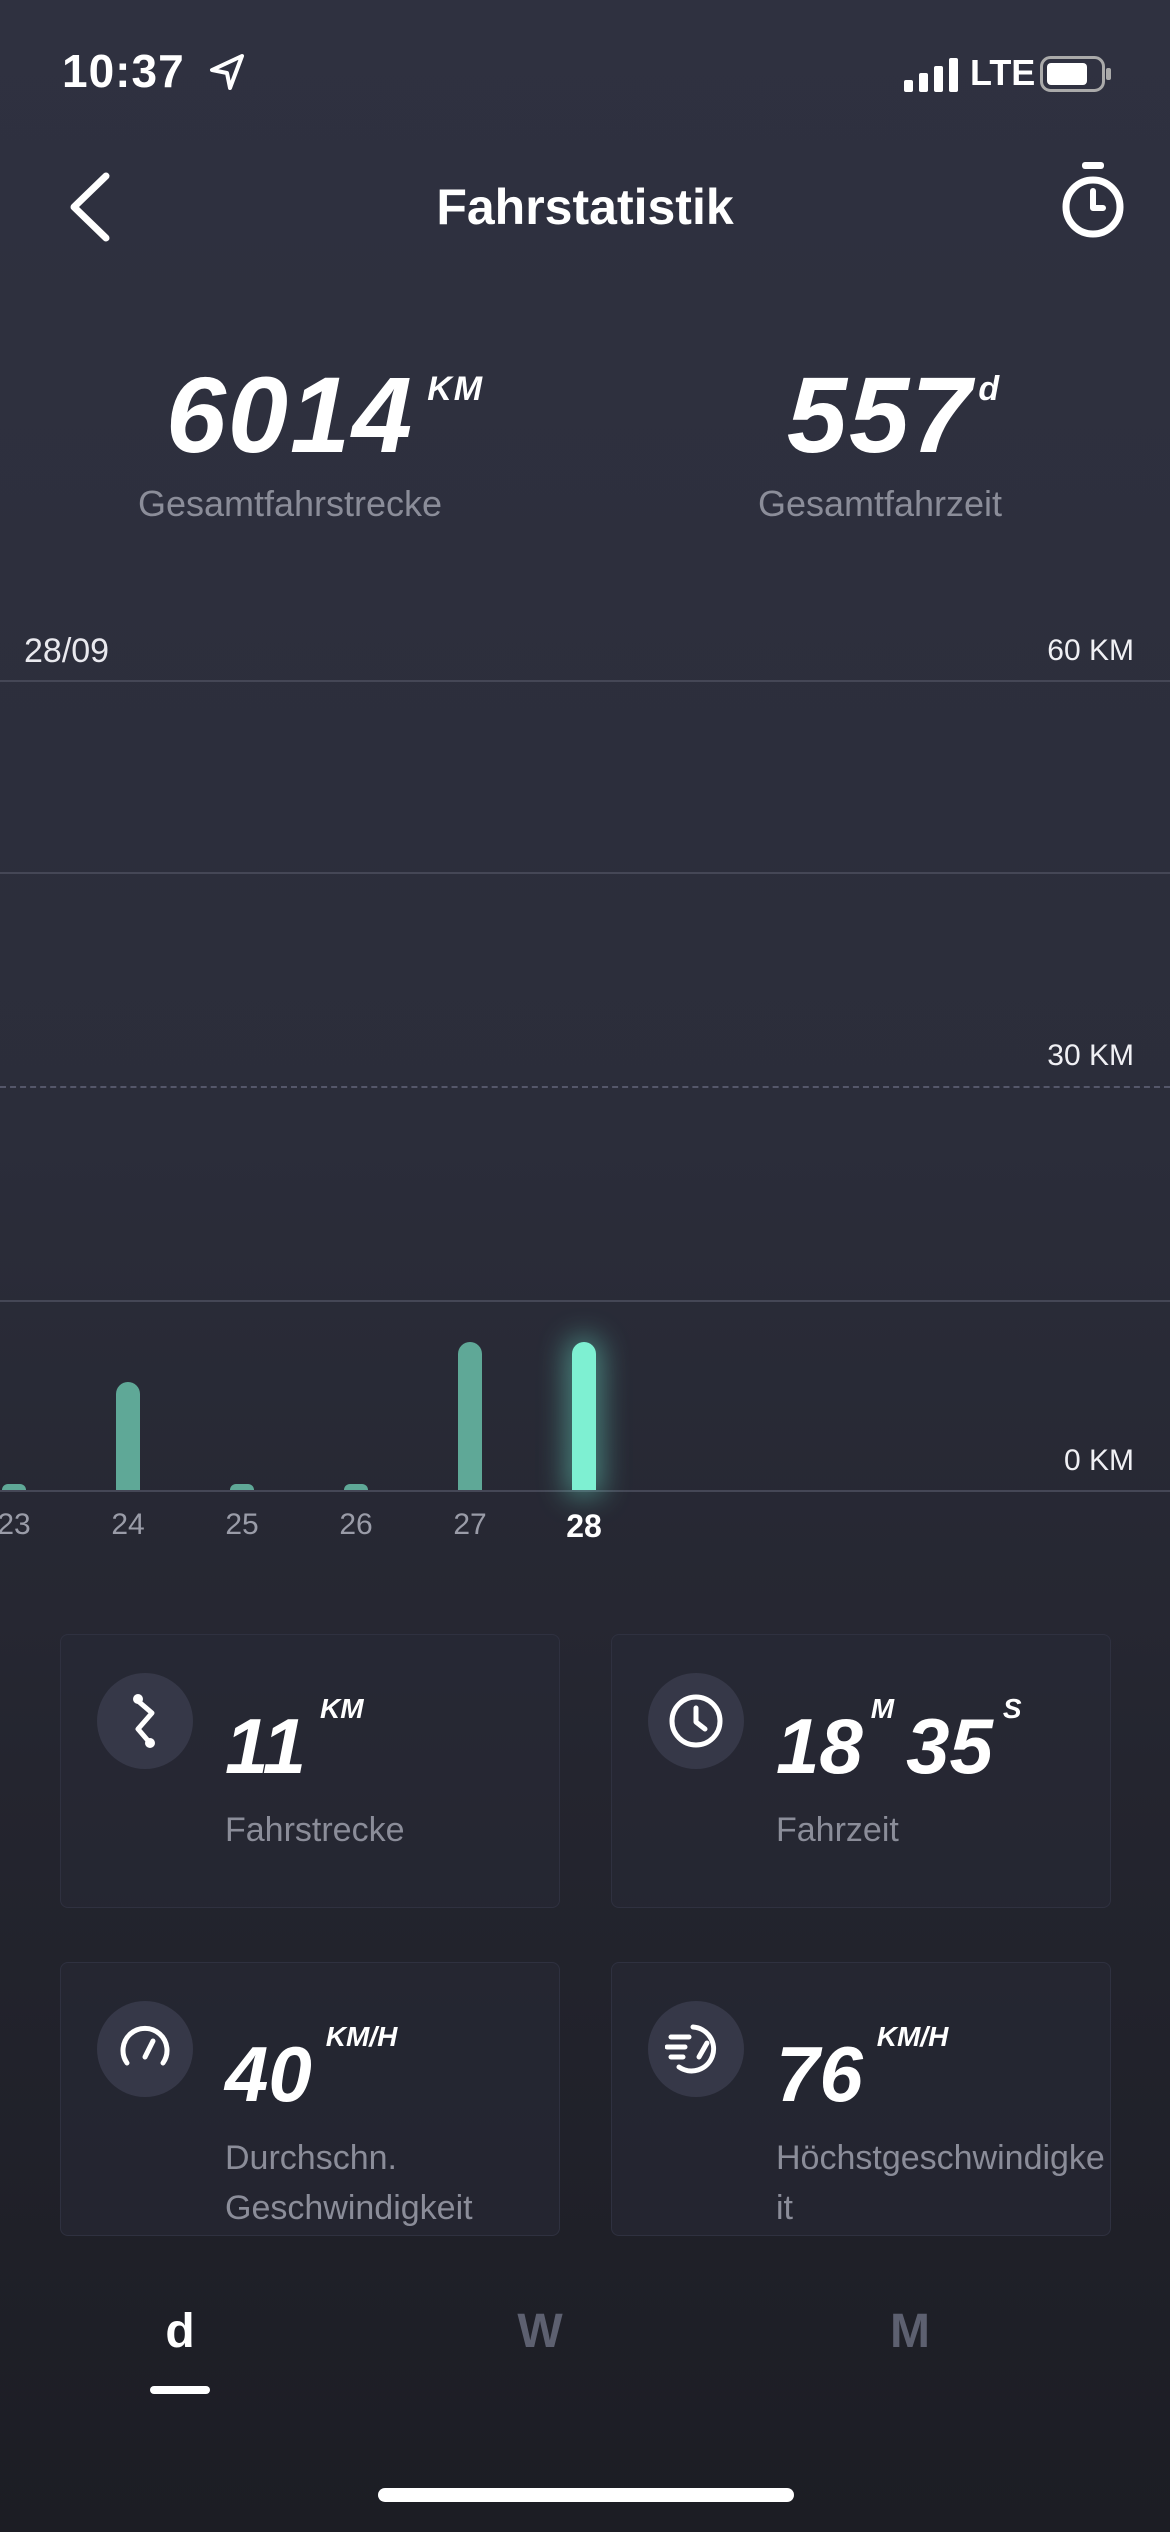 The height and width of the screenshot is (2532, 1170). Describe the element at coordinates (586, 2495) in the screenshot. I see `home-indicator` at that location.